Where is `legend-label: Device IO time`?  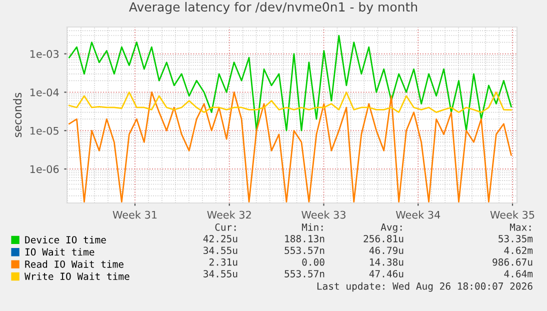 legend-label: Device IO time is located at coordinates (65, 240).